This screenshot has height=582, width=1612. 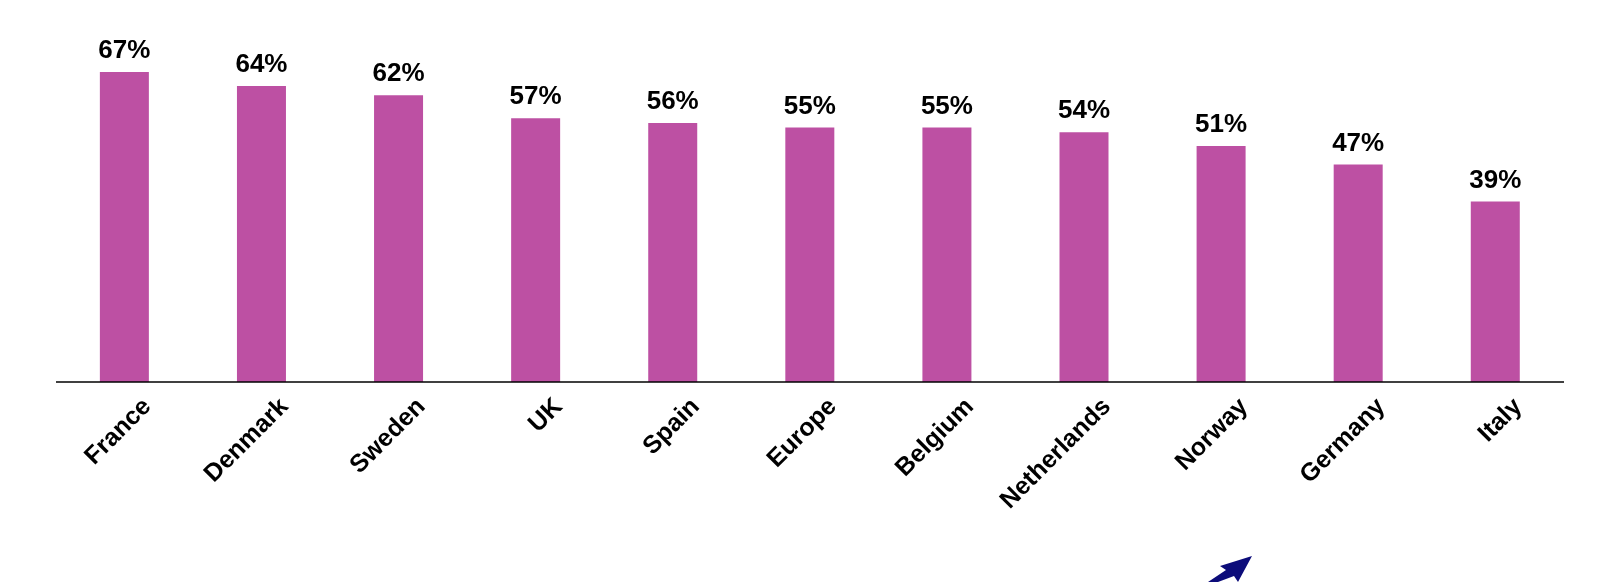 What do you see at coordinates (1221, 123) in the screenshot?
I see `data-label: 51%` at bounding box center [1221, 123].